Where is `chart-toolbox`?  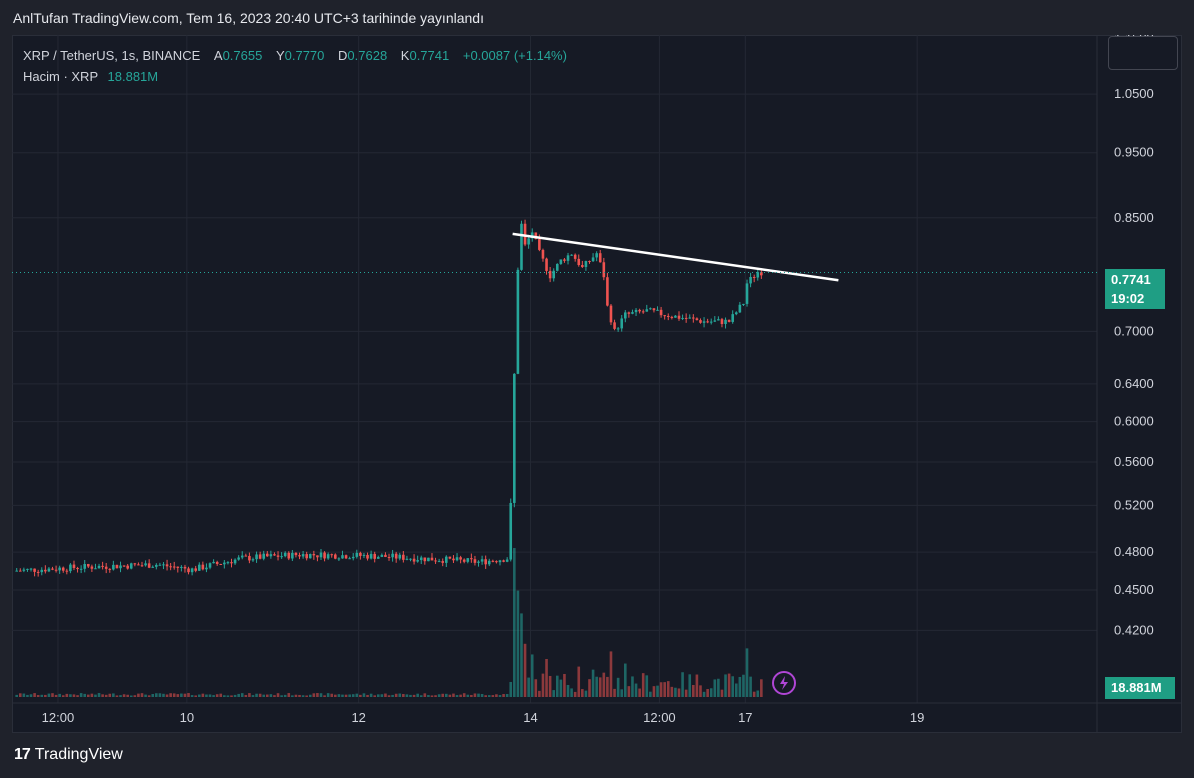
chart-toolbox is located at coordinates (1143, 53).